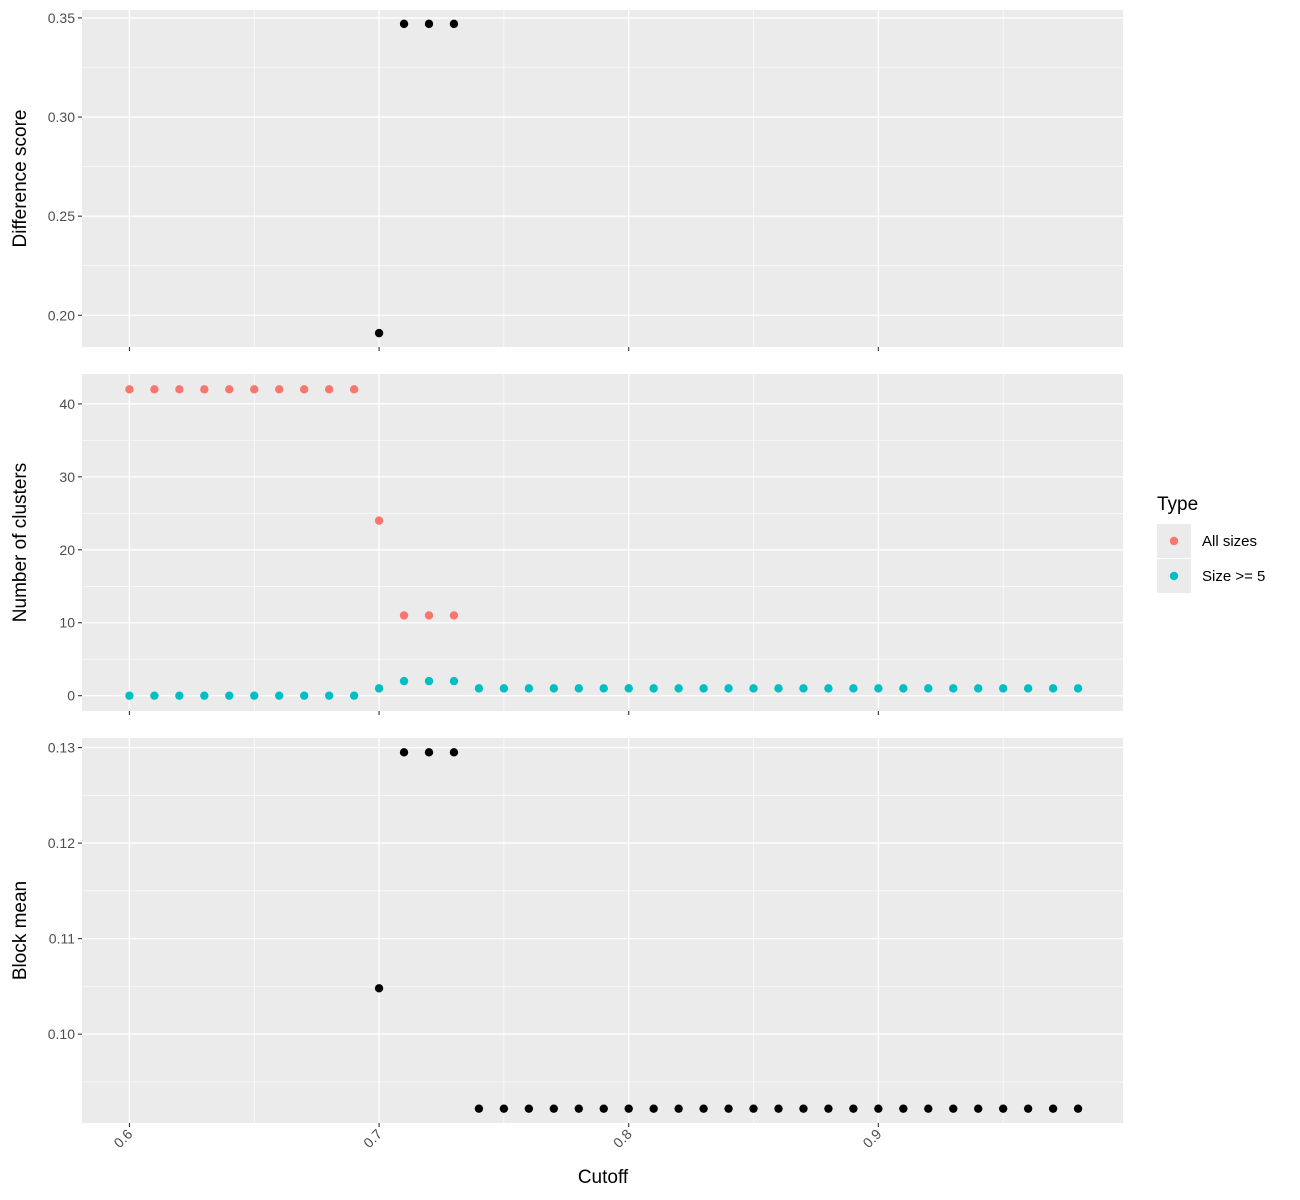 The image size is (1300, 1200). Describe the element at coordinates (372, 1138) in the screenshot. I see `x-tick-label: 0.7` at that location.